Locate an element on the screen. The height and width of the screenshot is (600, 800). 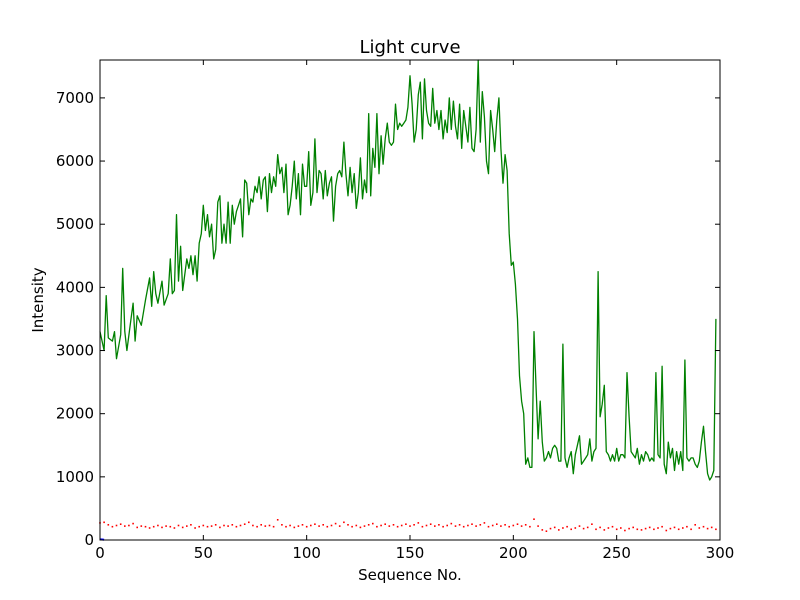
y-tick-label-3000: 3000 is located at coordinates (75, 351).